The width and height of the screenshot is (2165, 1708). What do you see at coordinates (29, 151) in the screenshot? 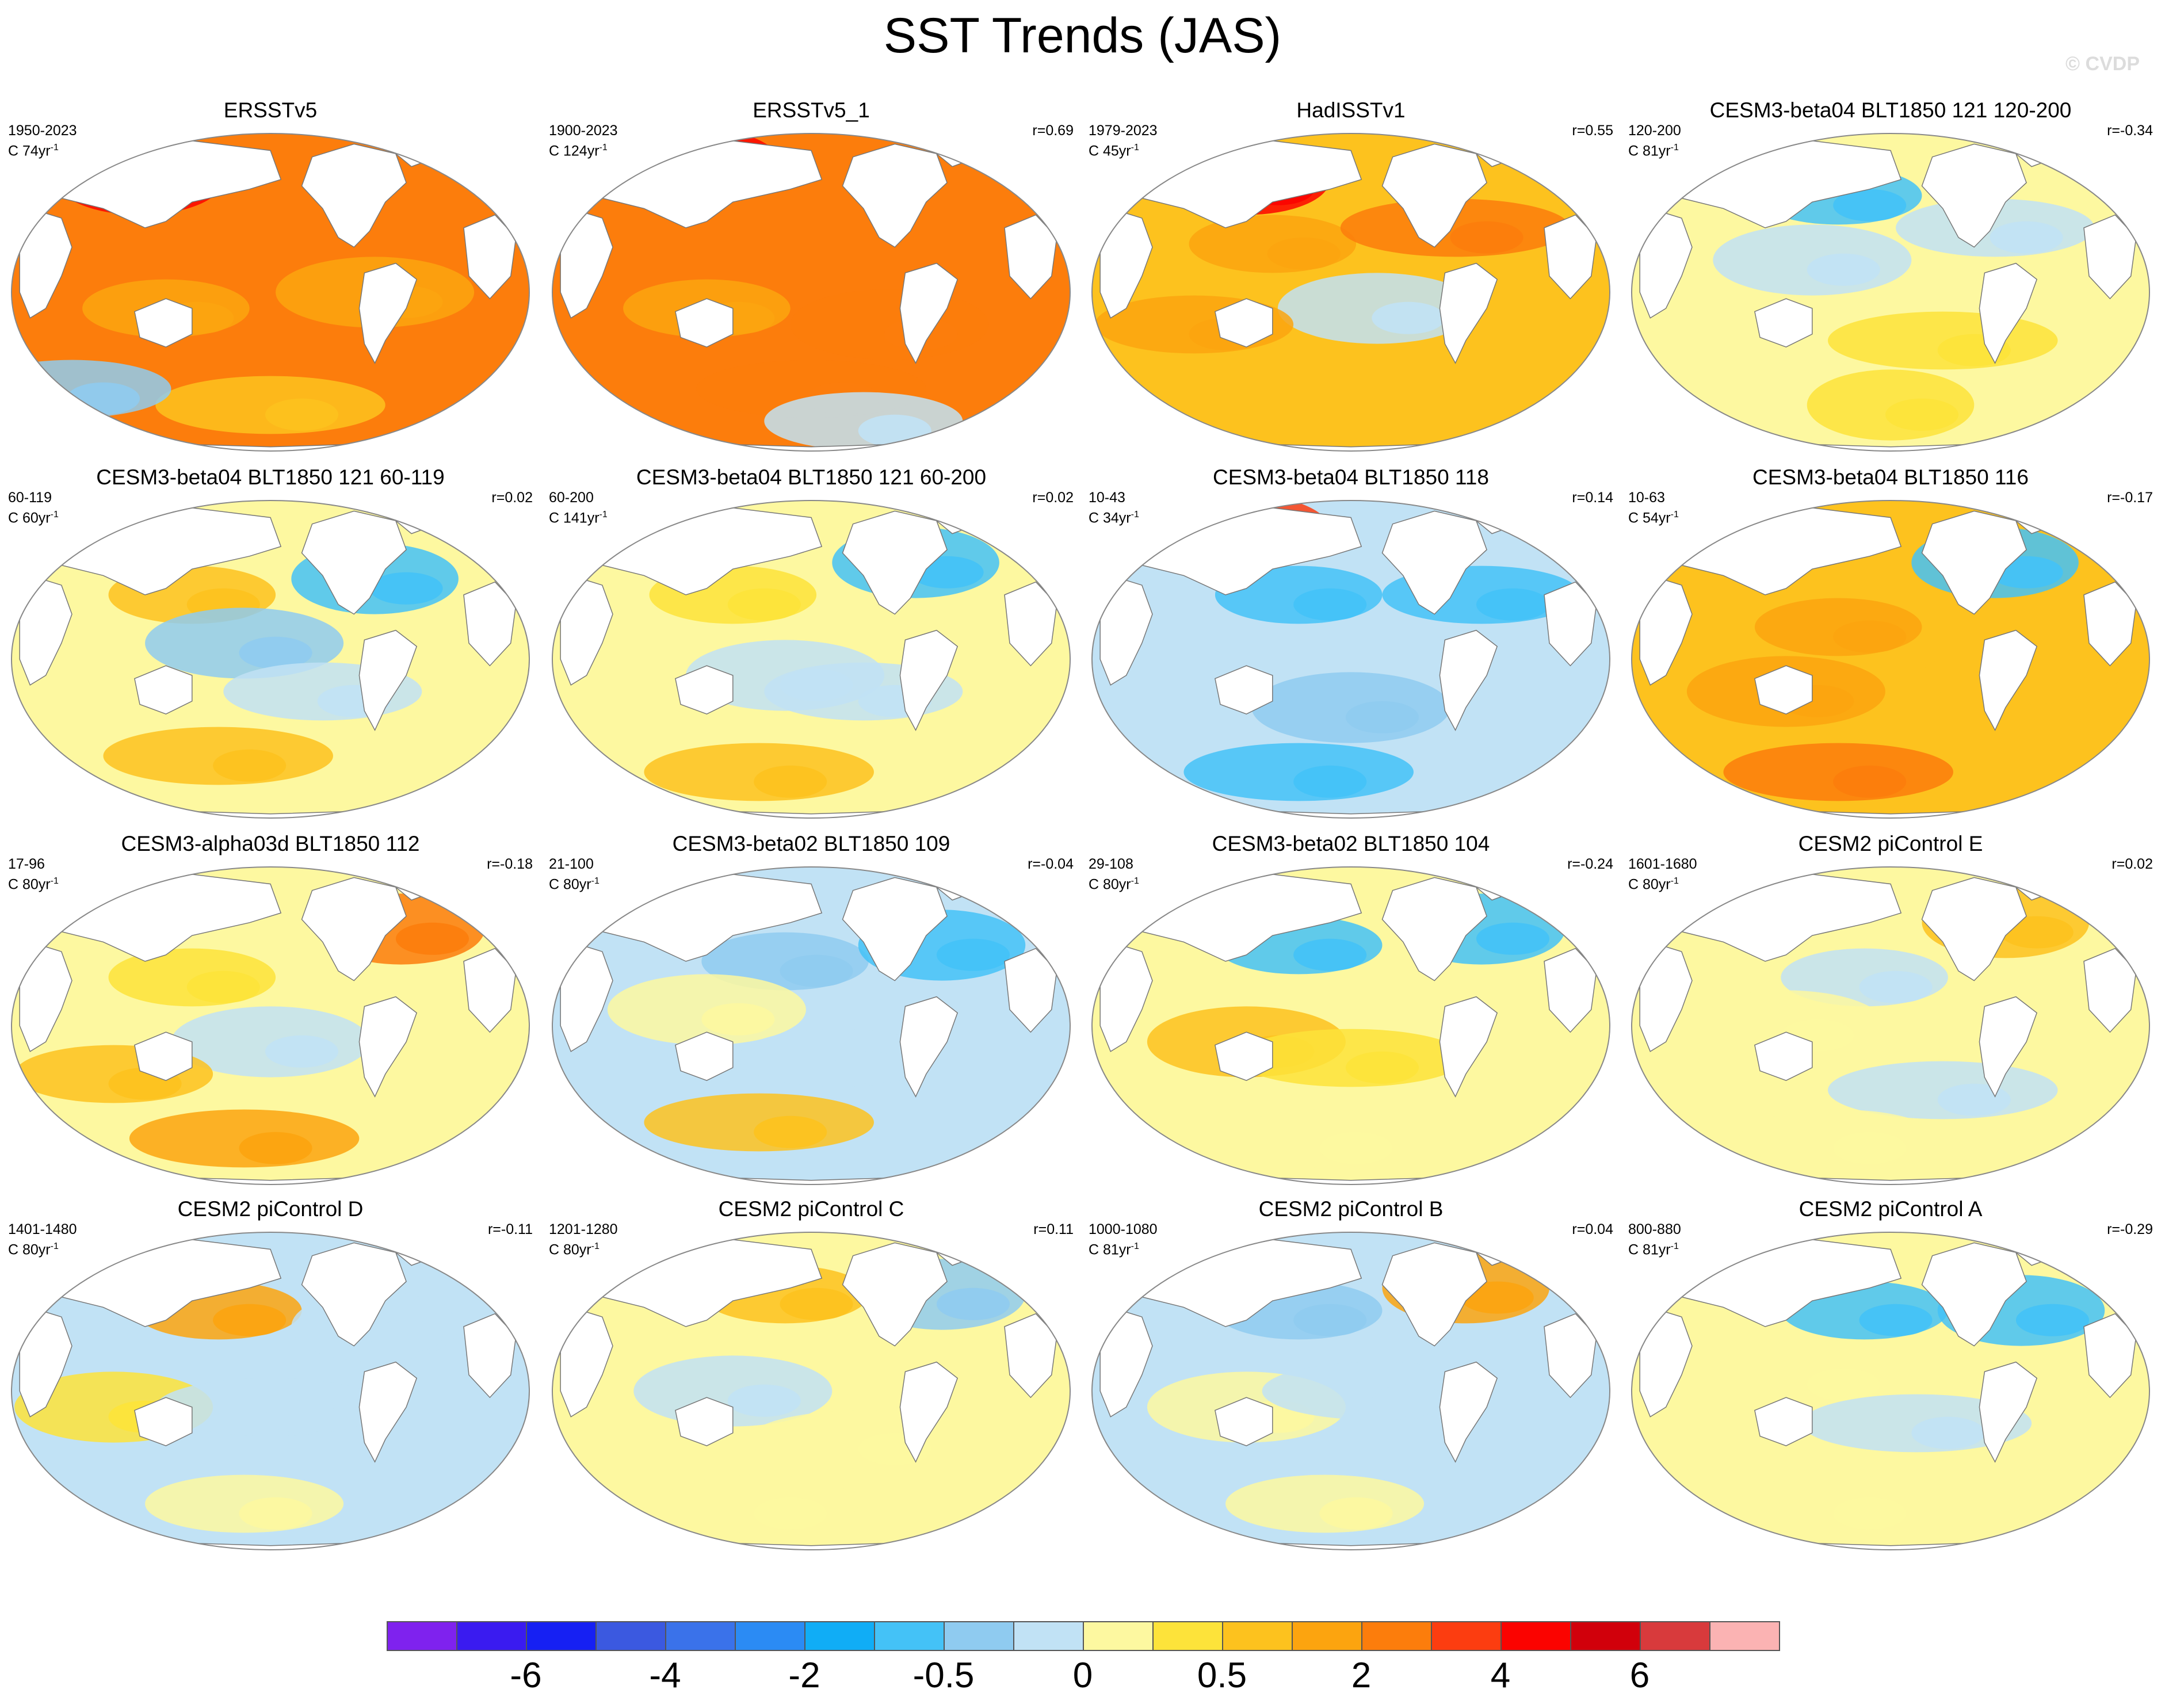
I see `panel-length-text: C 74yr` at bounding box center [29, 151].